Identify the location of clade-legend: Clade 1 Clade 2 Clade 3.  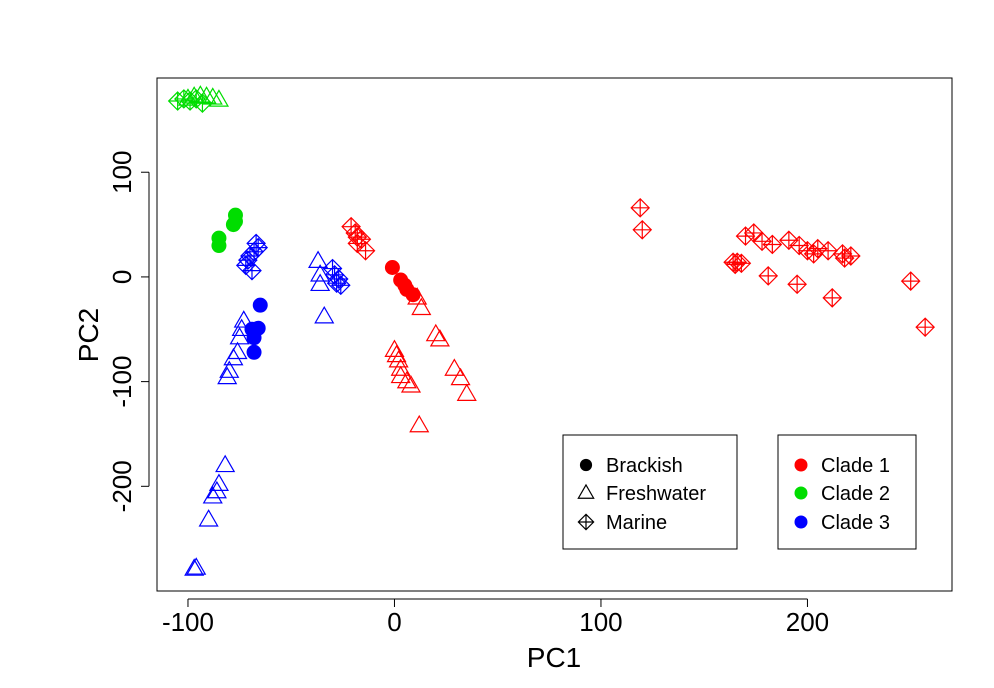
(847, 492).